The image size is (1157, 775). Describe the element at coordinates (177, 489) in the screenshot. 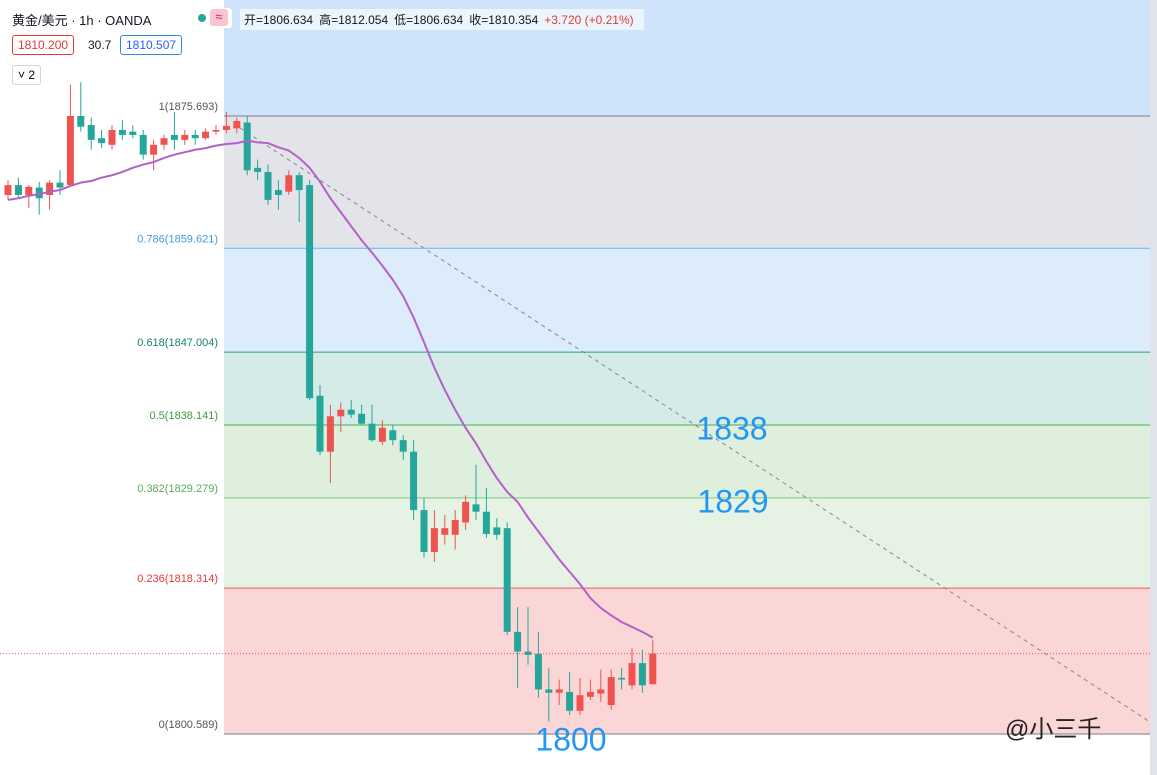

I see `fib-level-label: 0.382(1829.279)` at that location.